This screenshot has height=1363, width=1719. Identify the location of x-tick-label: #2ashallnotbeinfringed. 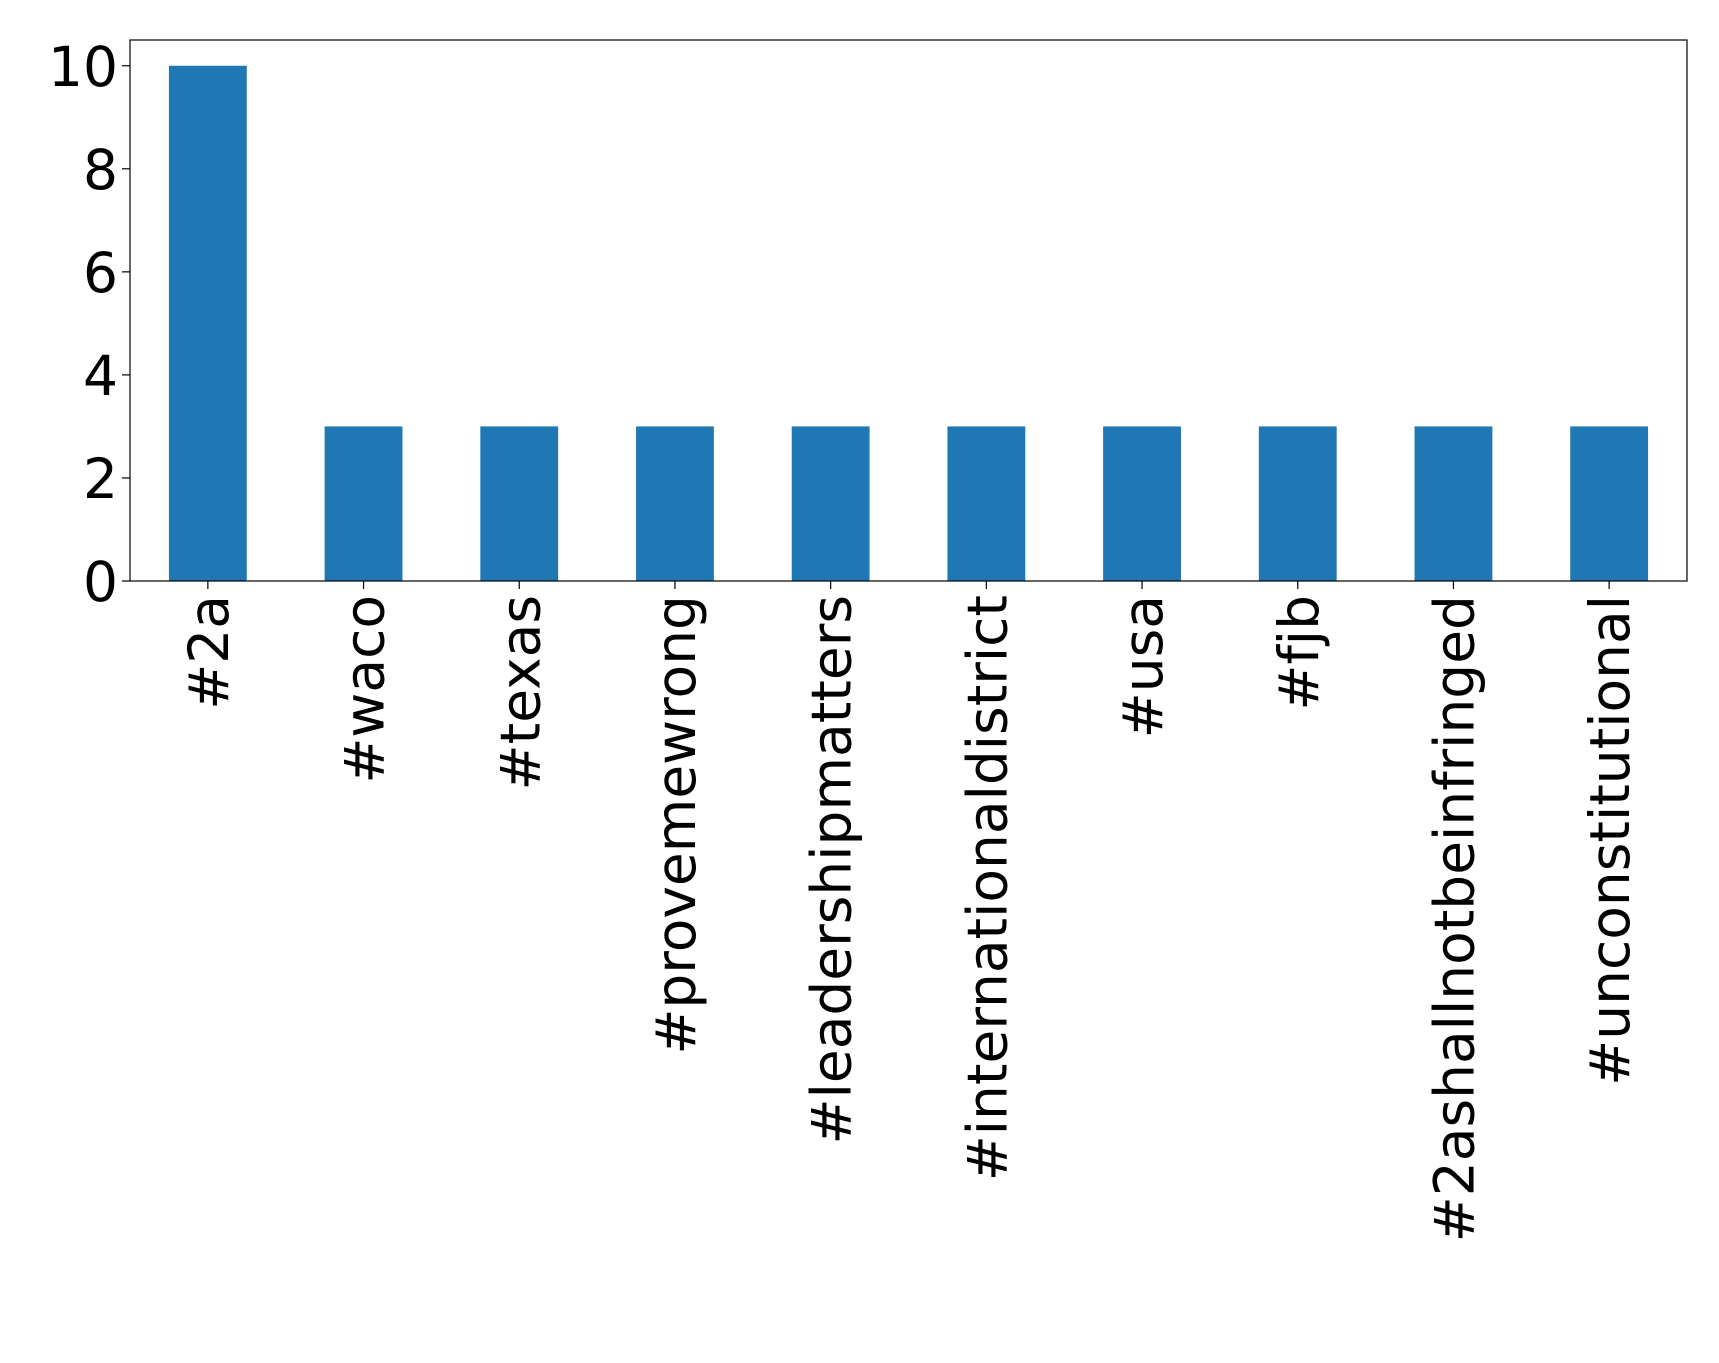
(1454, 918).